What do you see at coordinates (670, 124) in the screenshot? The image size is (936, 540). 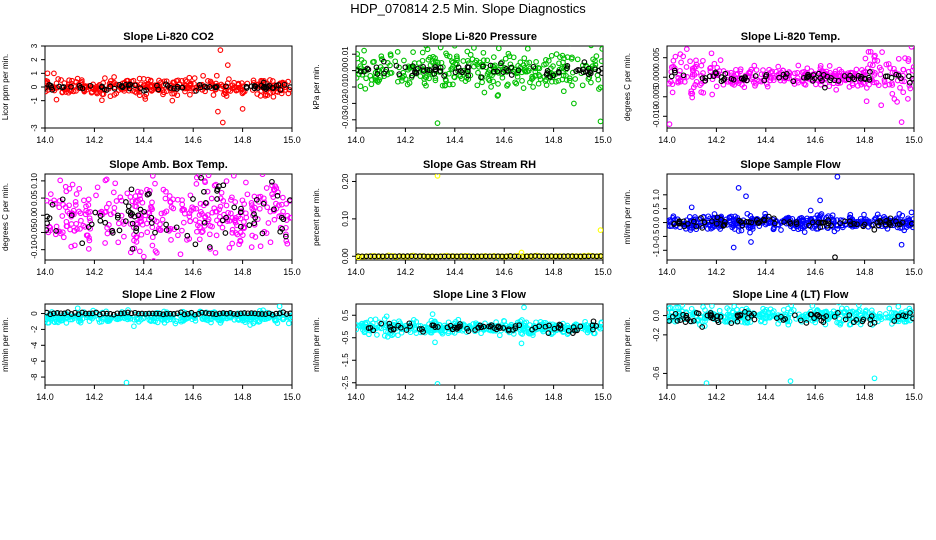 I see `outlier-point` at bounding box center [670, 124].